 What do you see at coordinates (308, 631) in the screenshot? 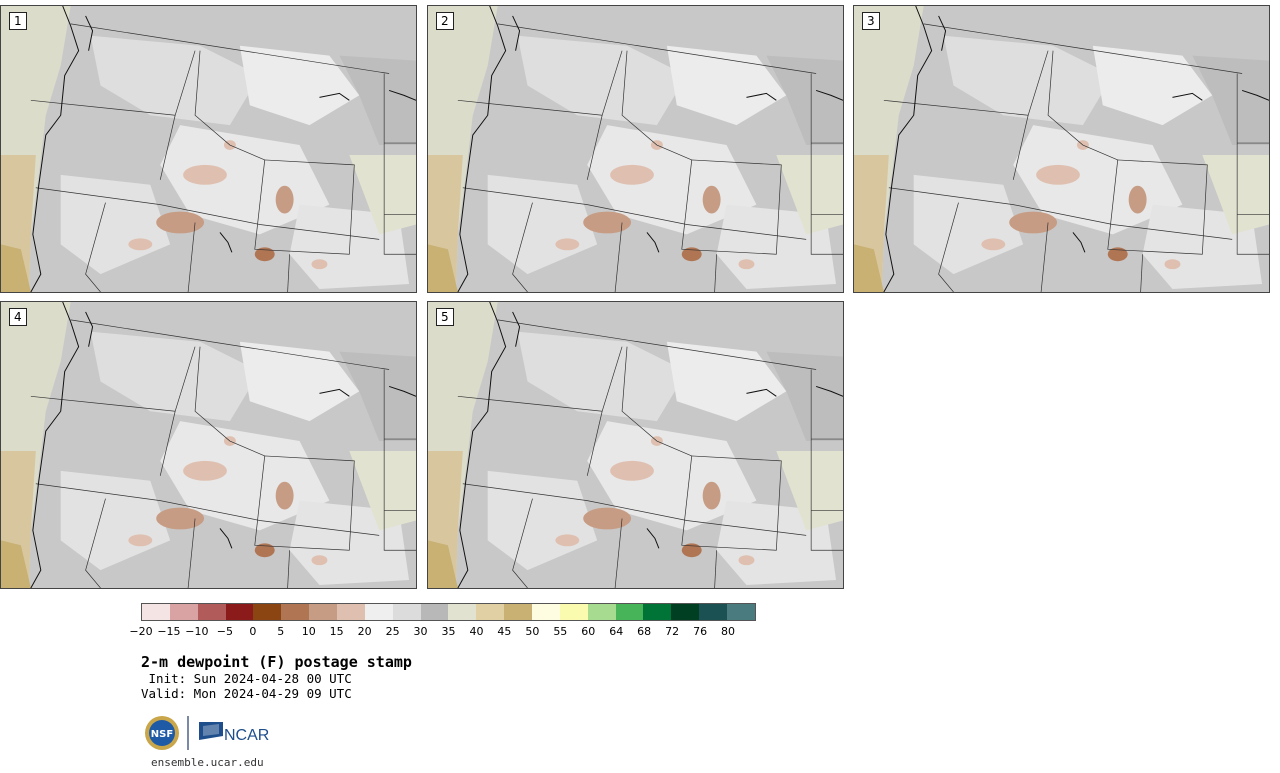
I see `colorbar-tick-label: 10` at bounding box center [308, 631].